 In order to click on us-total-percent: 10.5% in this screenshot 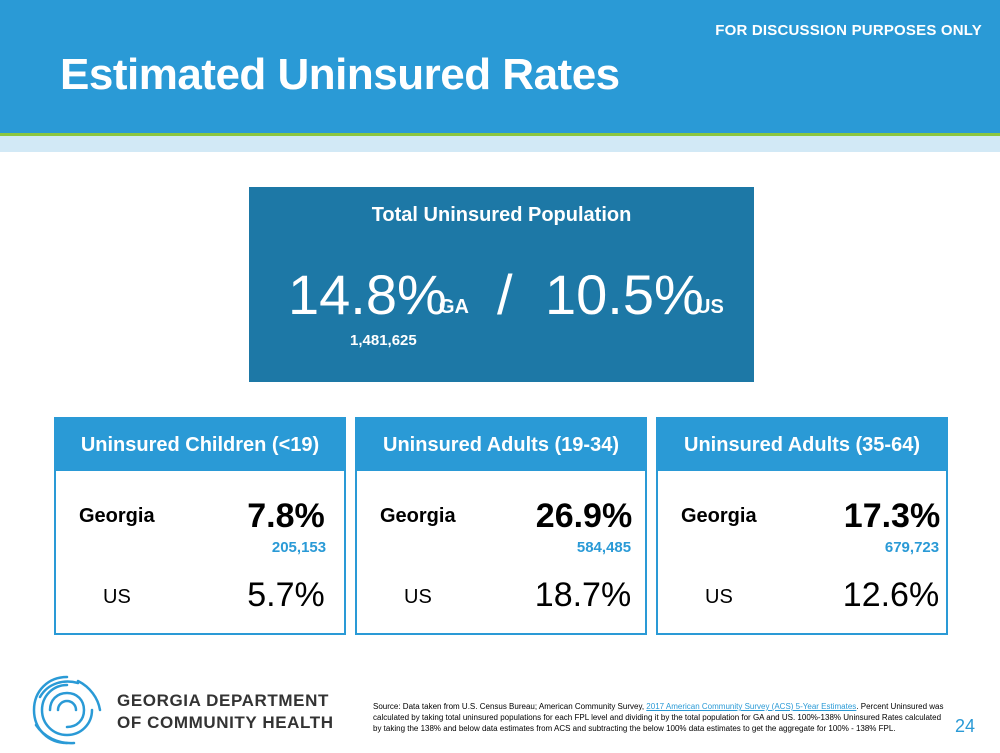, I will do `click(624, 294)`.